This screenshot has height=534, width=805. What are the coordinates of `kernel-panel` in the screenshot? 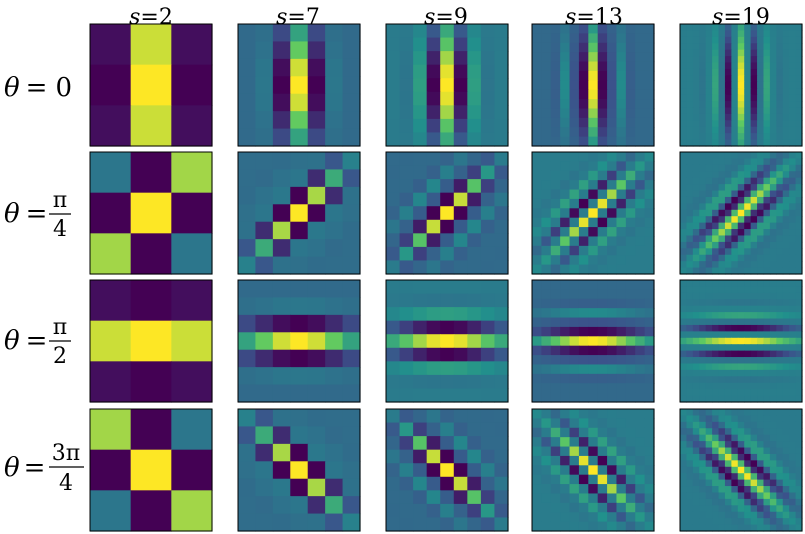 It's located at (447, 341).